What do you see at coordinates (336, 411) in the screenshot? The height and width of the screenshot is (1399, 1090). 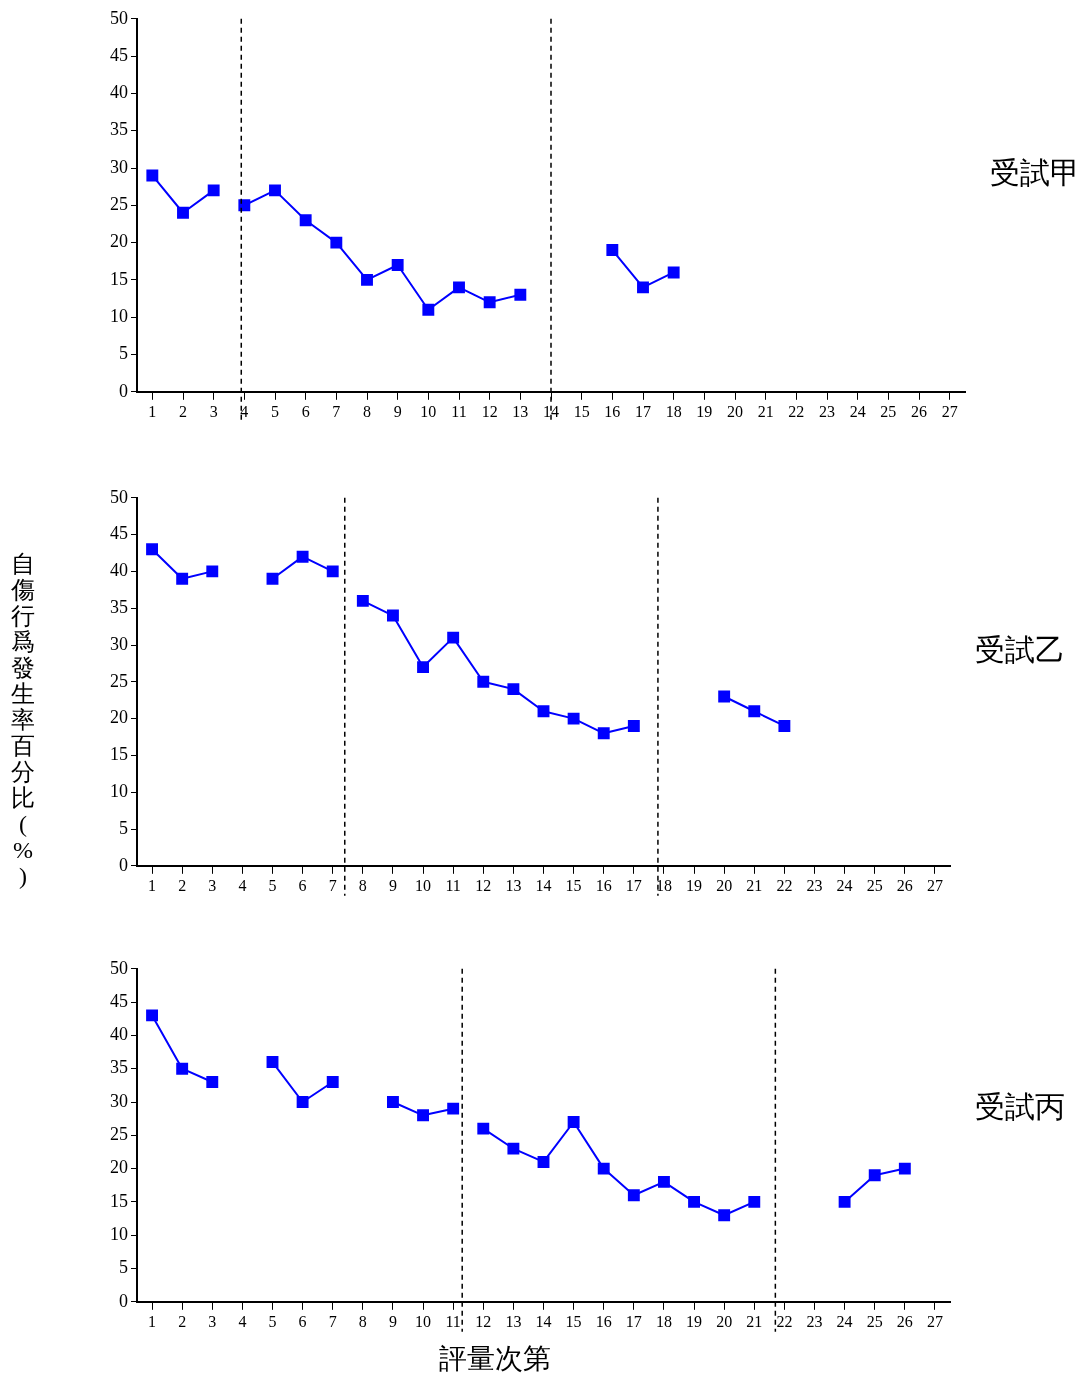 I see `x-tick-label: 7` at bounding box center [336, 411].